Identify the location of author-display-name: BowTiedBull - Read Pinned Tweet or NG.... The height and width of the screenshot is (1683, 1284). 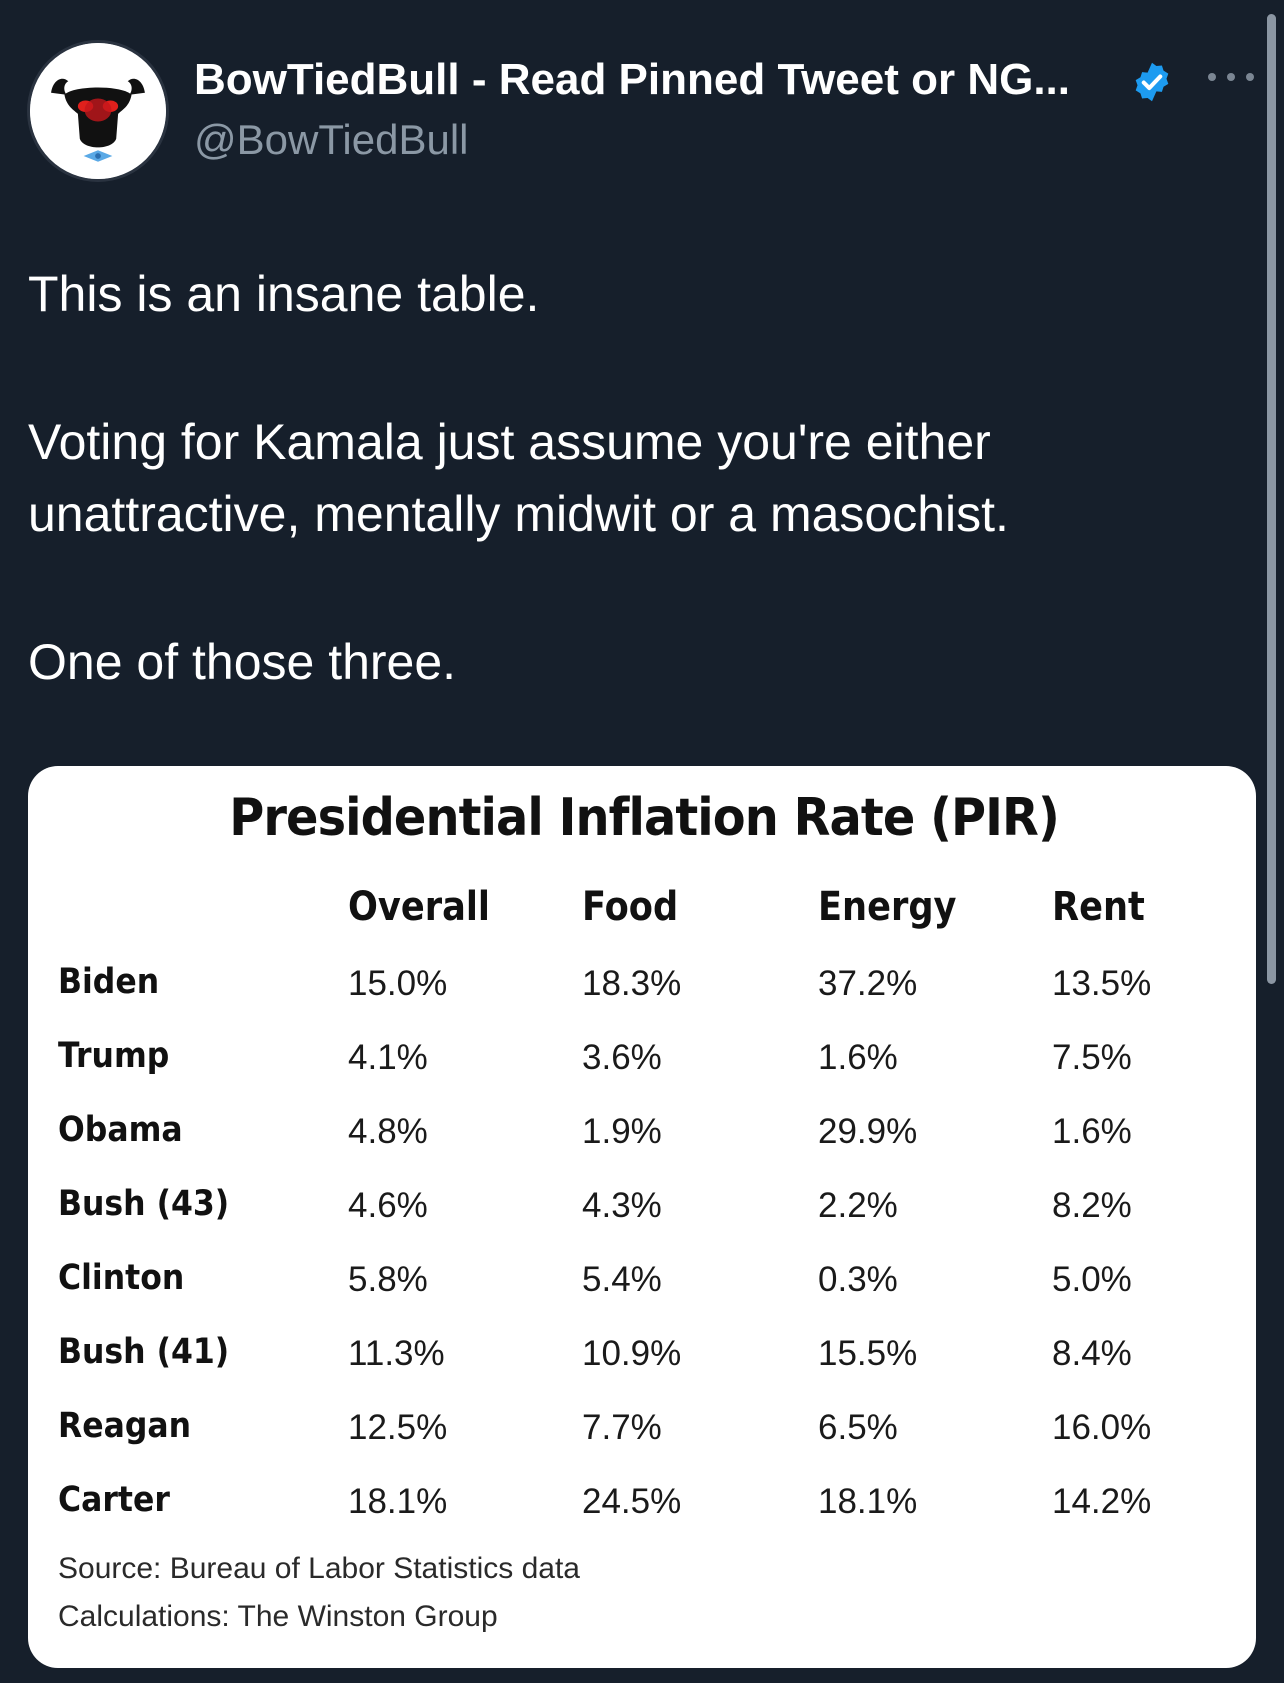
(632, 79).